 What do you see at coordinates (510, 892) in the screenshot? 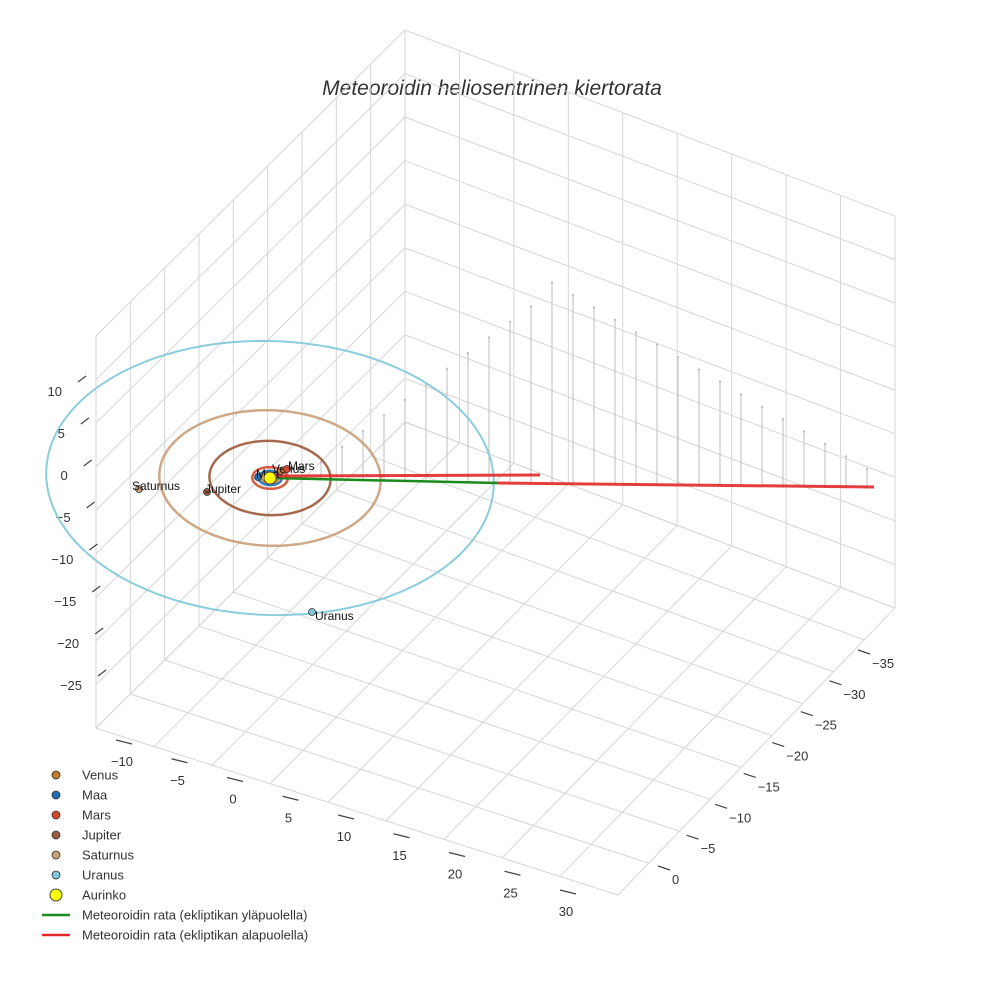
I see `x-axis-tick-label: 25` at bounding box center [510, 892].